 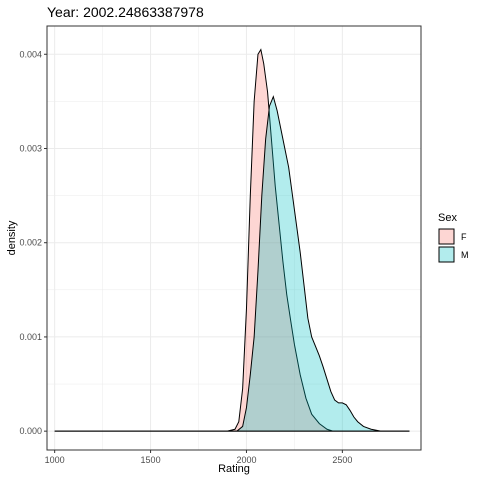 I want to click on x-tick-label: 2500, so click(x=342, y=460).